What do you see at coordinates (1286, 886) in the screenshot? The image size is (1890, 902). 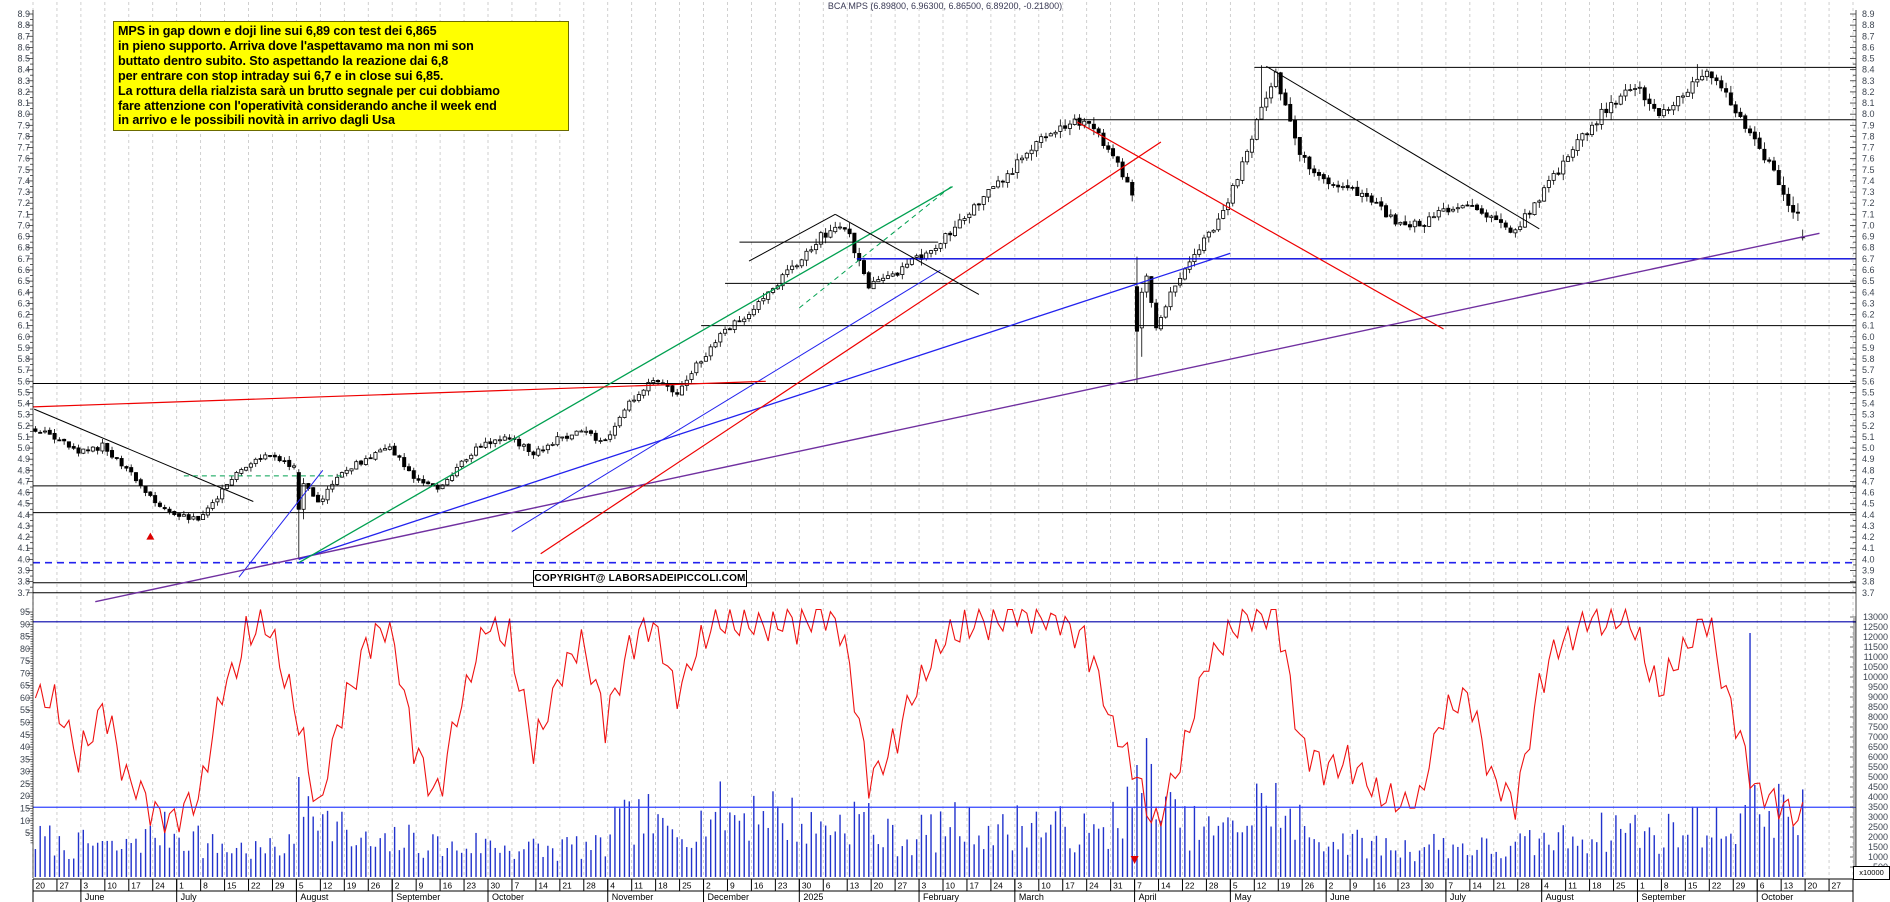 I see `svg-text: 19` at bounding box center [1286, 886].